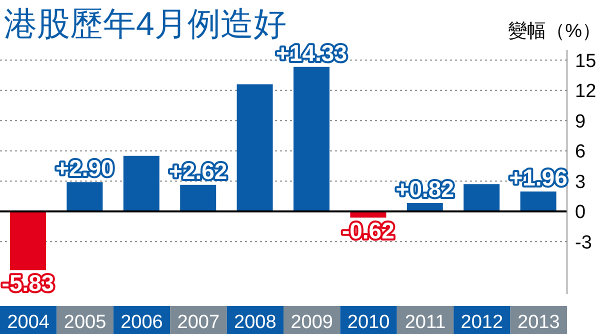 Image resolution: width=605 pixels, height=334 pixels. Describe the element at coordinates (141, 322) in the screenshot. I see `x-tick-label: 2006` at that location.